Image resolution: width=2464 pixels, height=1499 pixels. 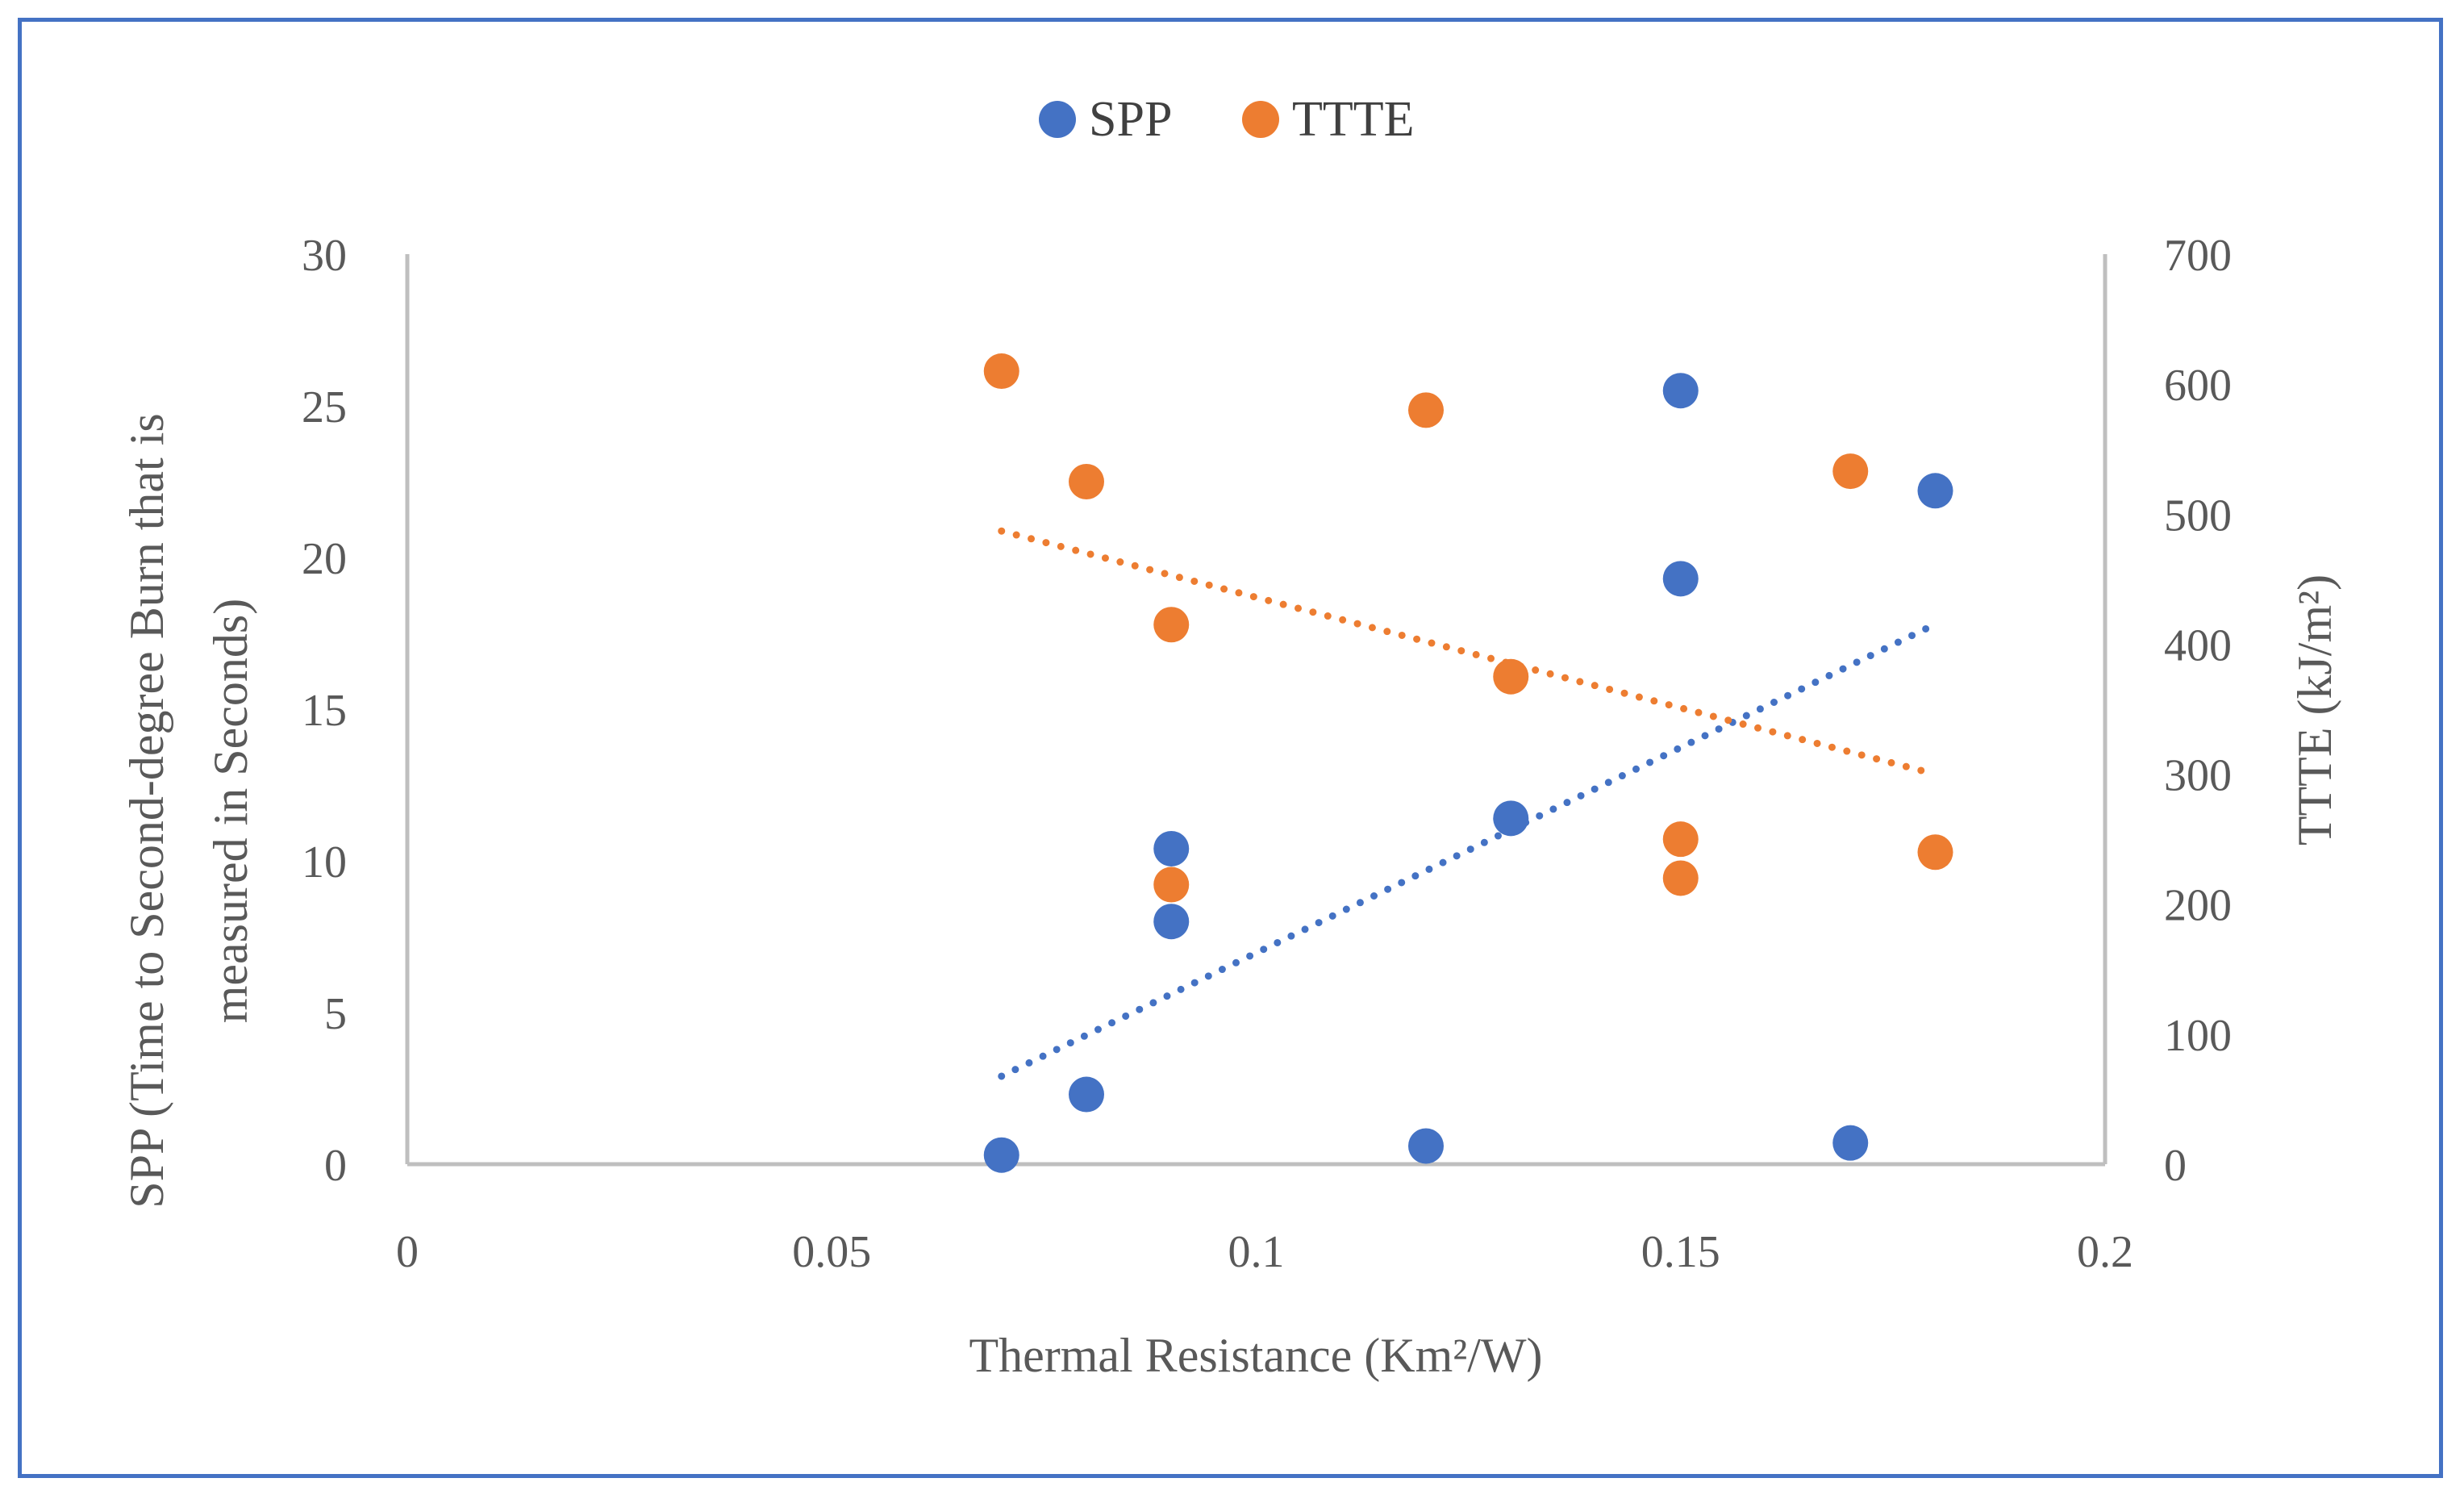 What do you see at coordinates (1260, 119) in the screenshot?
I see `legend-marker-ttte` at bounding box center [1260, 119].